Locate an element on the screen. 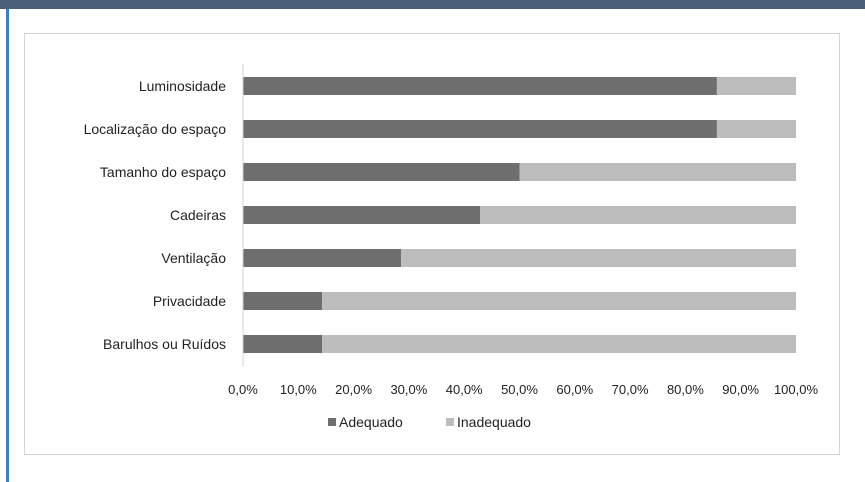  x-tick-label: 80,0% is located at coordinates (685, 389).